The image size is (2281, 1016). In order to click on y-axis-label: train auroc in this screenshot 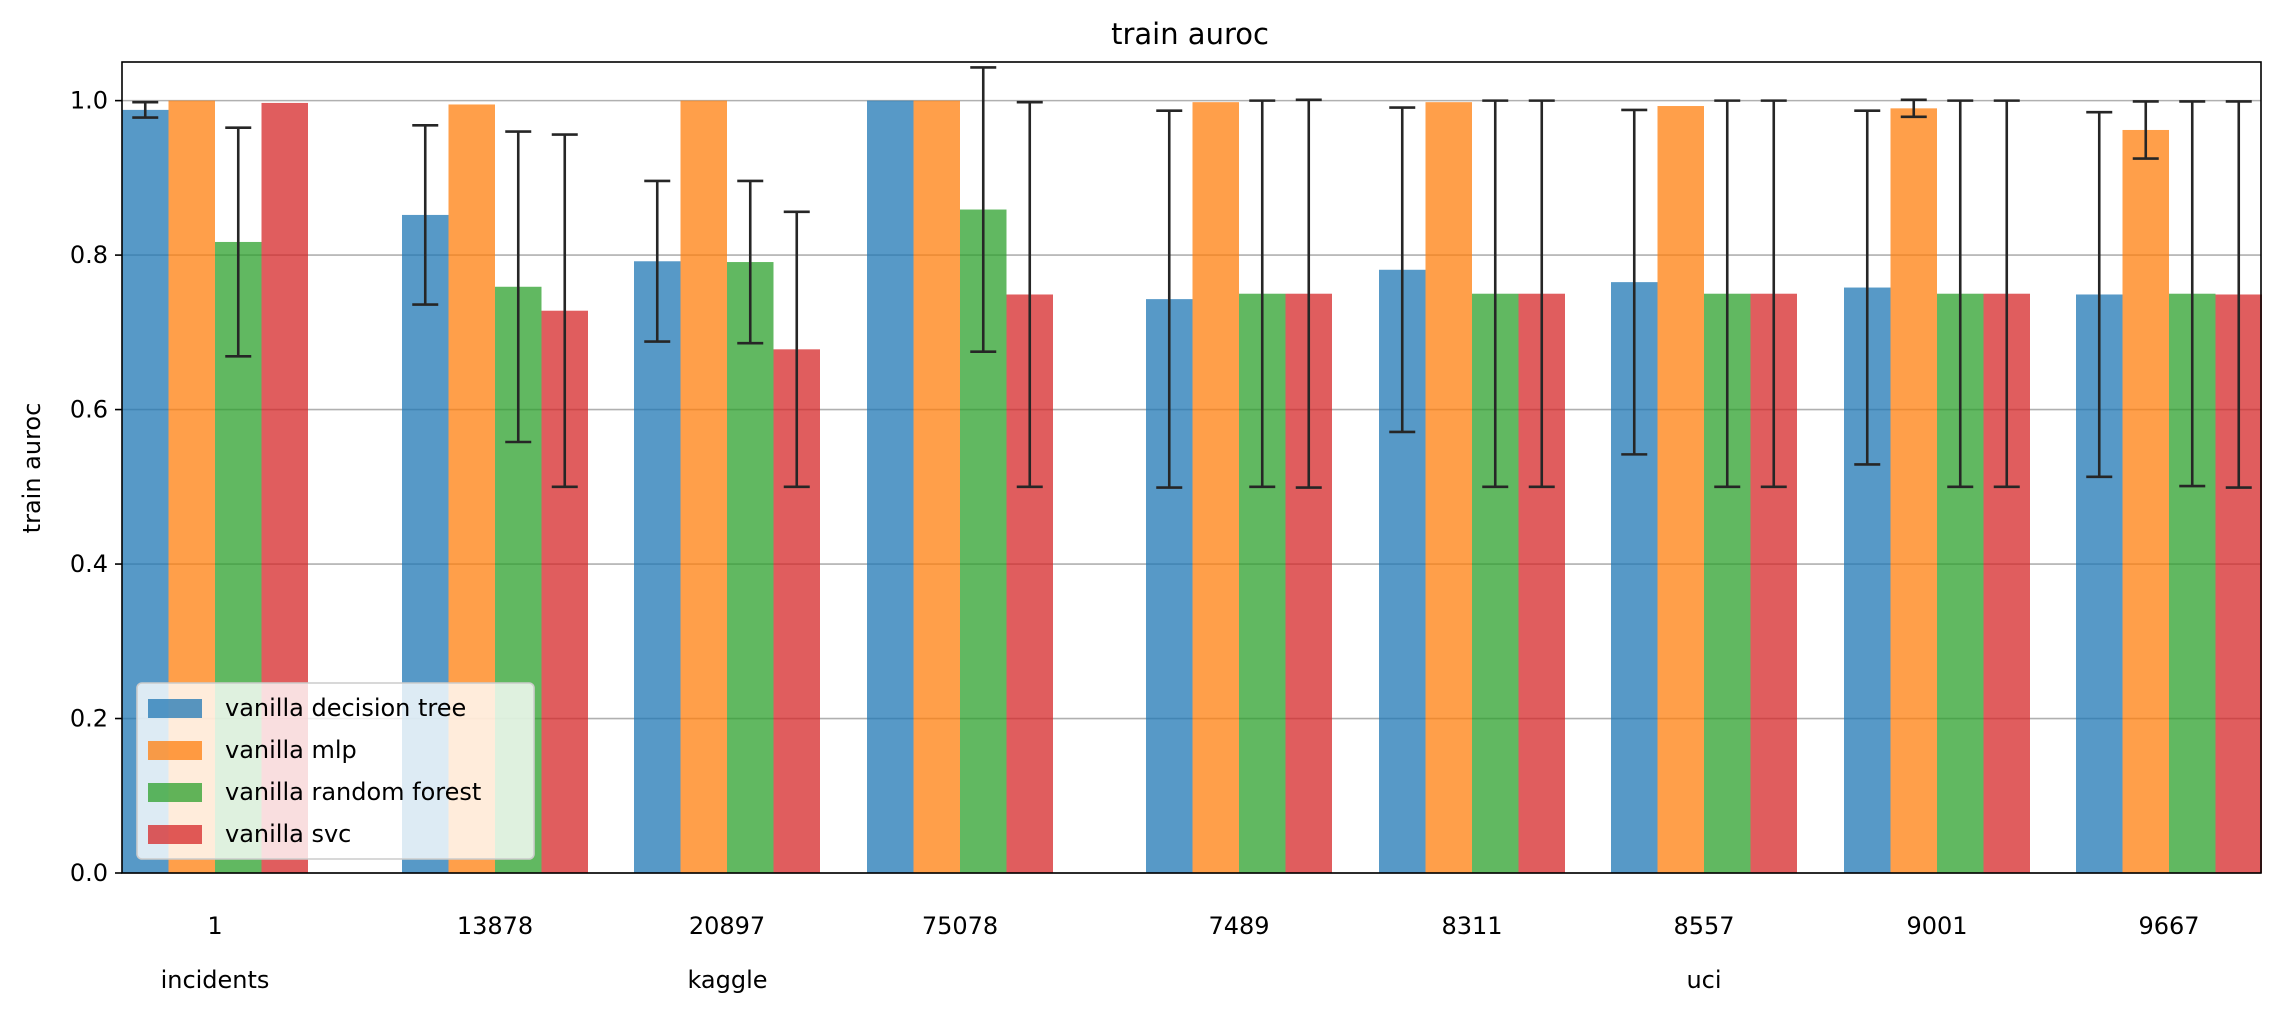, I will do `click(32, 468)`.